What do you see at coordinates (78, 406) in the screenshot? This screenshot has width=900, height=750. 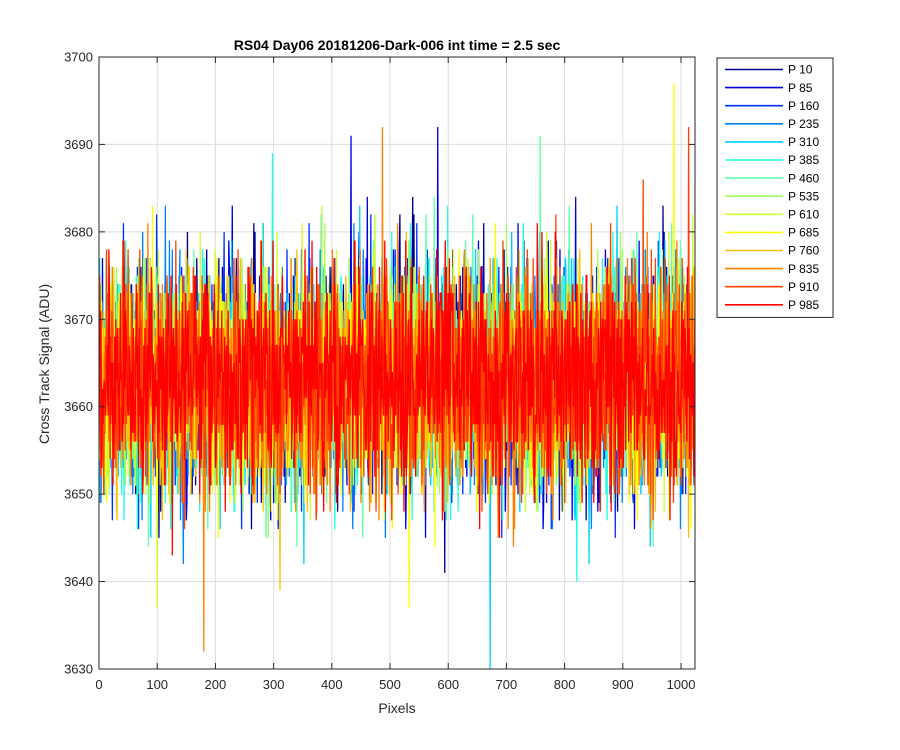 I see `y-tick-label: 3660` at bounding box center [78, 406].